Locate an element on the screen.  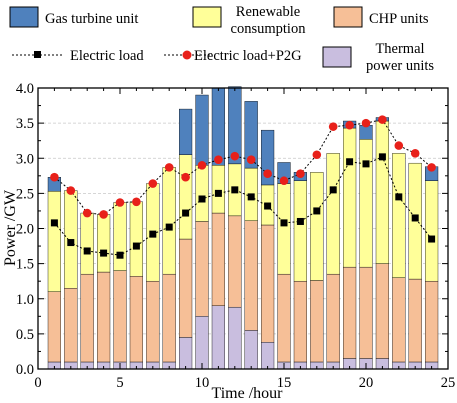
legend-label-electric-load: Electric load is located at coordinates (107, 56).